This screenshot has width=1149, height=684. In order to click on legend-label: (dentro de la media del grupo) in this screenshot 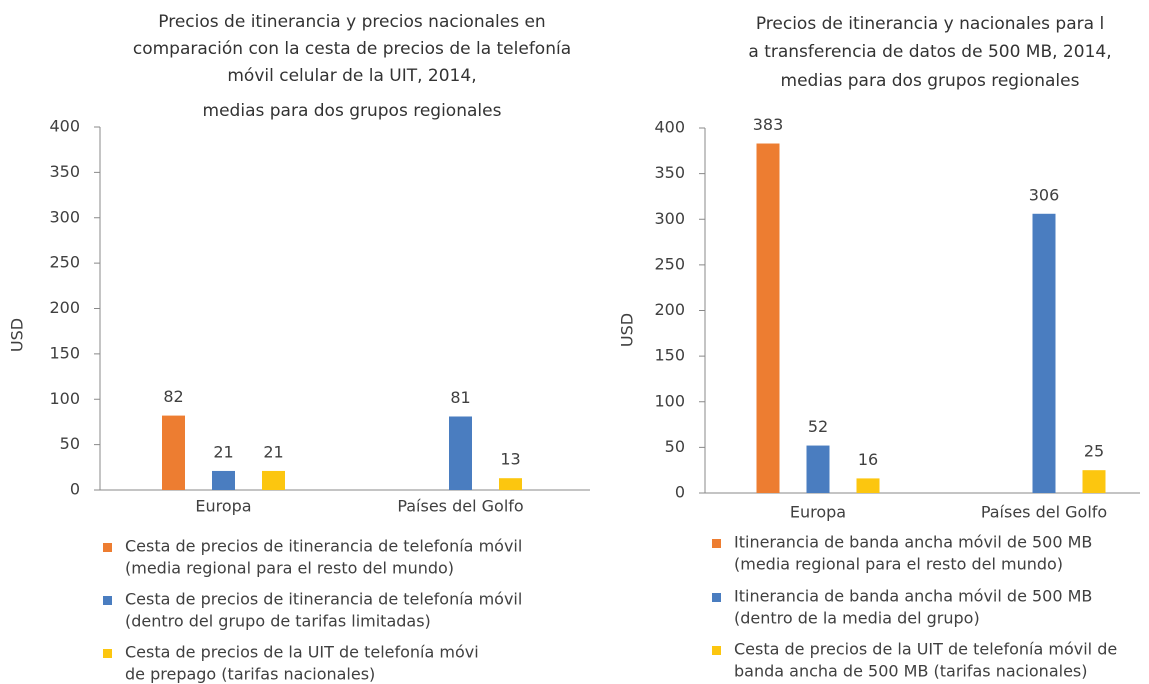, I will do `click(857, 618)`.